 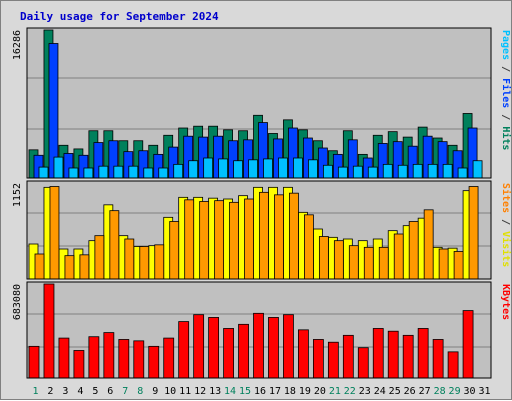 I want to click on day-label-15: 15, so click(x=245, y=391).